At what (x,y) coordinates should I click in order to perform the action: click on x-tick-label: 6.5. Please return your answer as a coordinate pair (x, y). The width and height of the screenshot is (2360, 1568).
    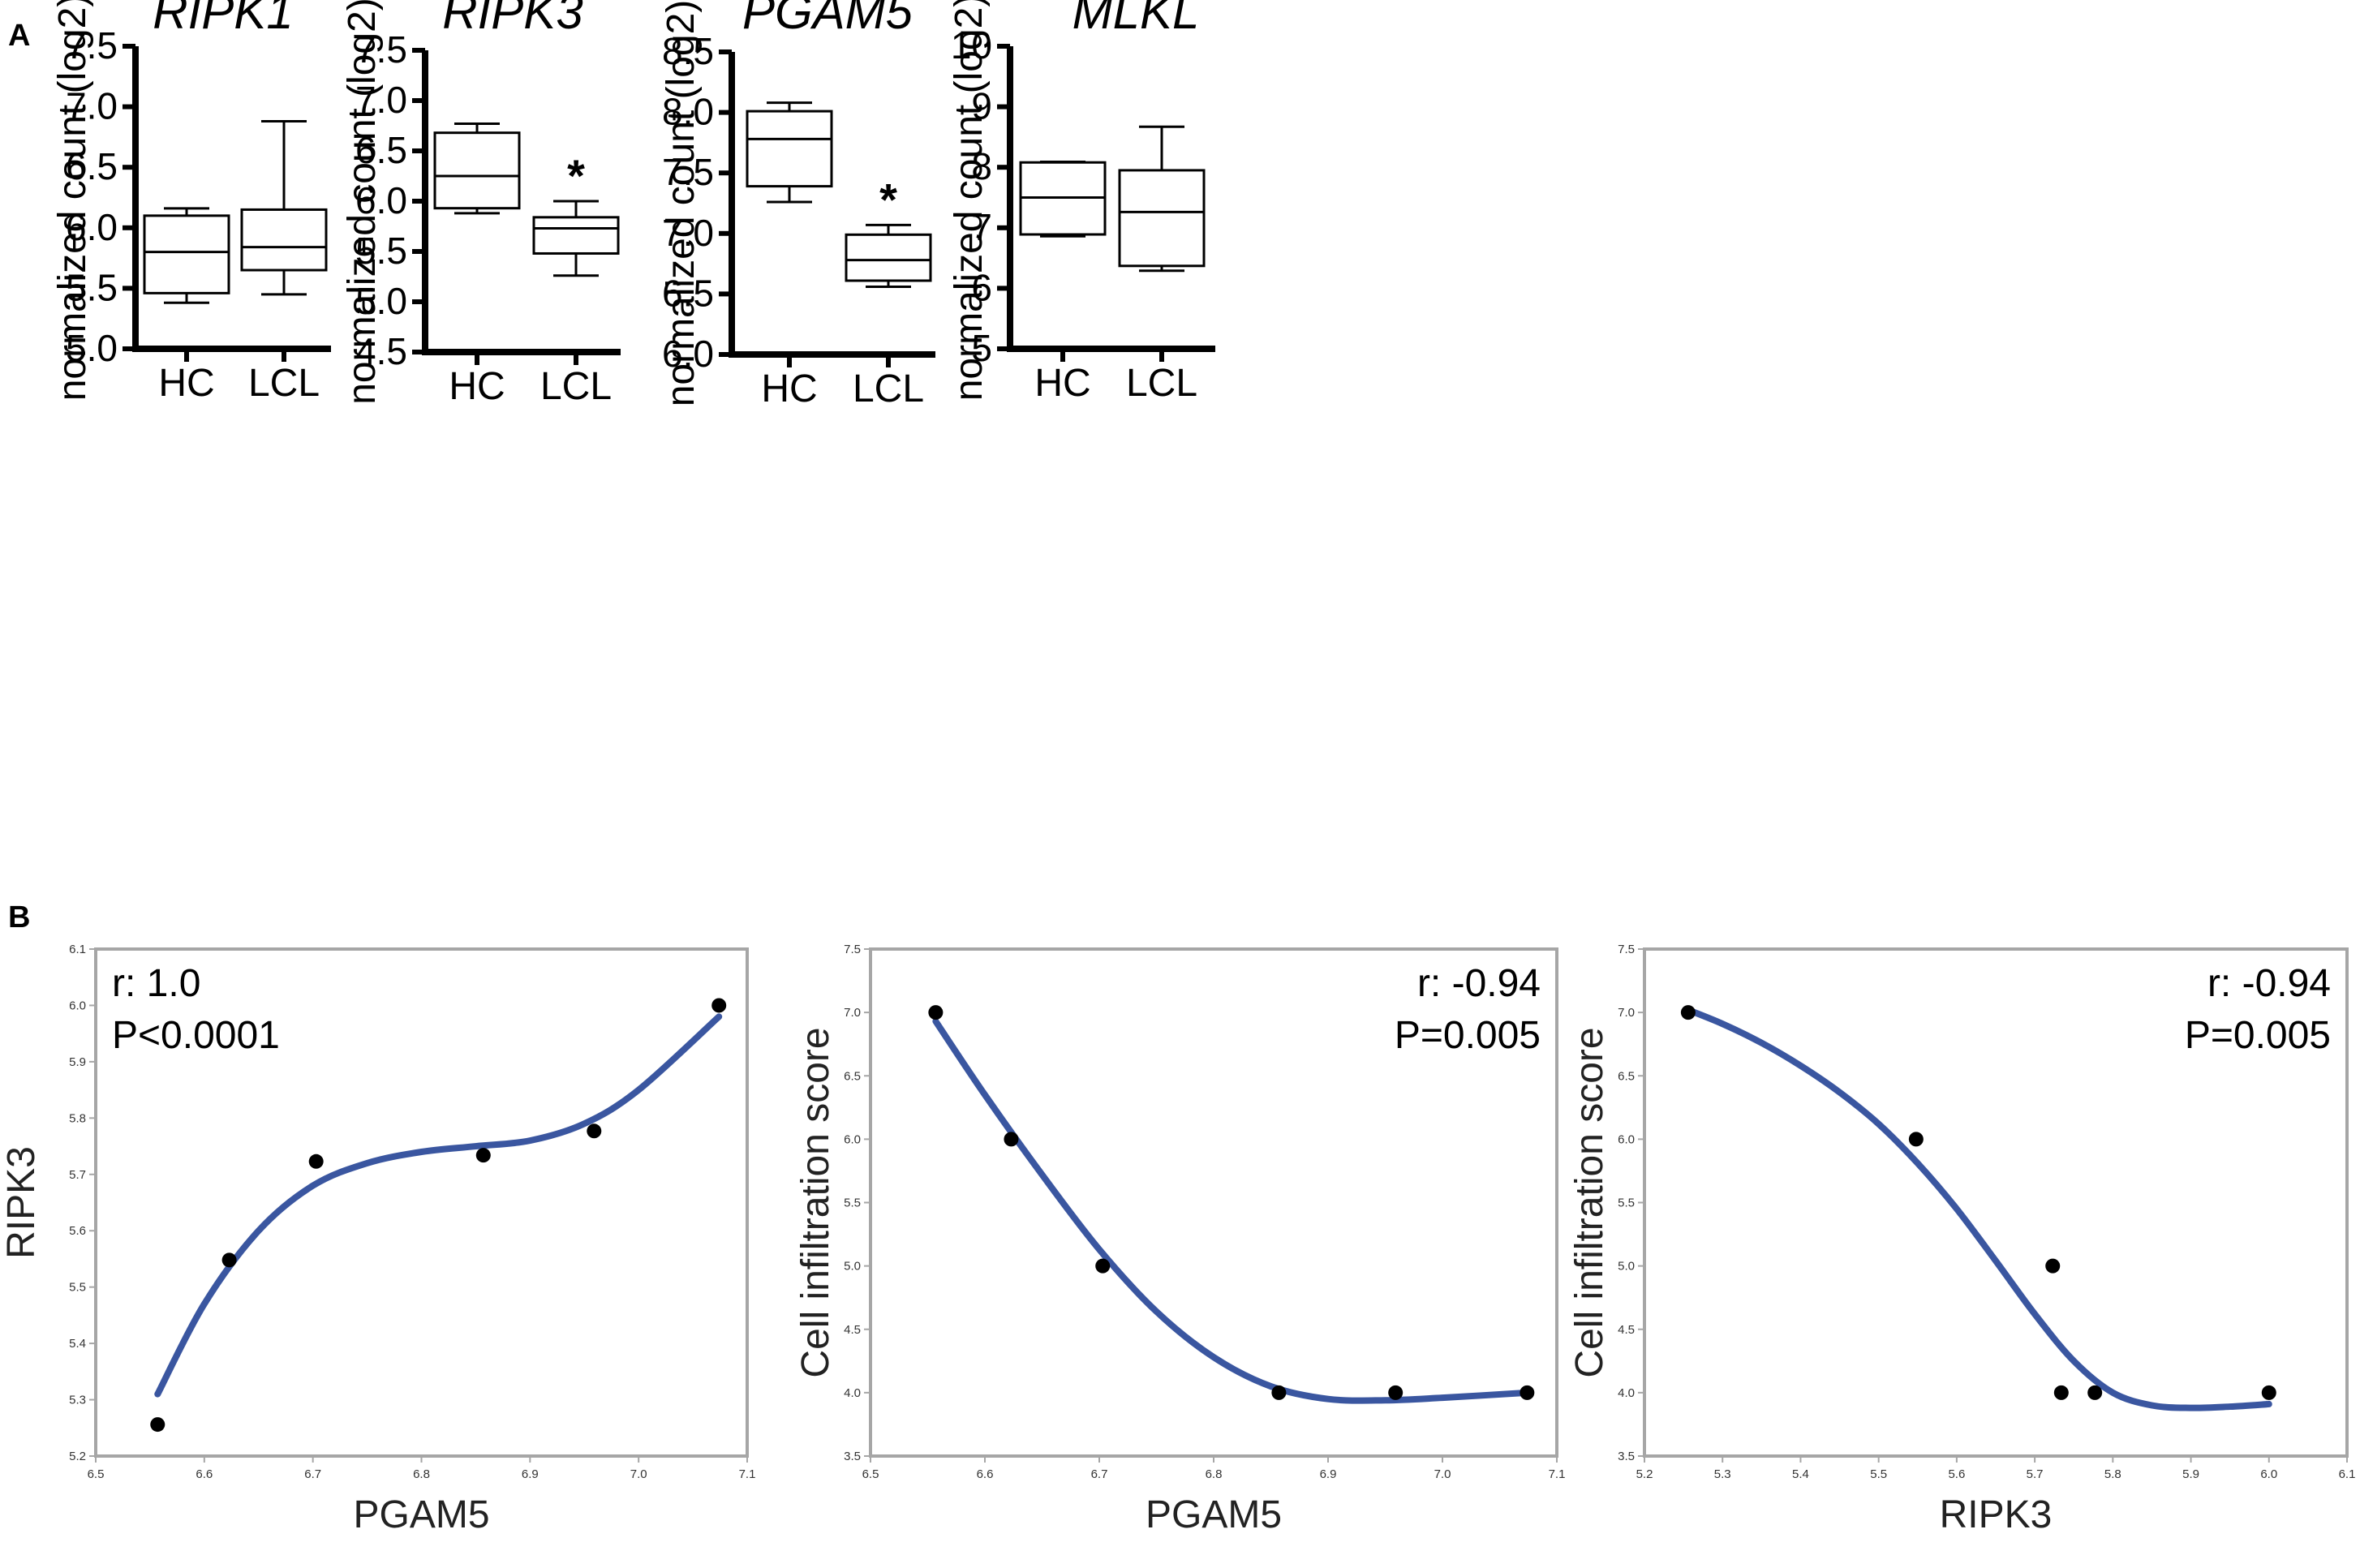
    Looking at the image, I should click on (871, 1474).